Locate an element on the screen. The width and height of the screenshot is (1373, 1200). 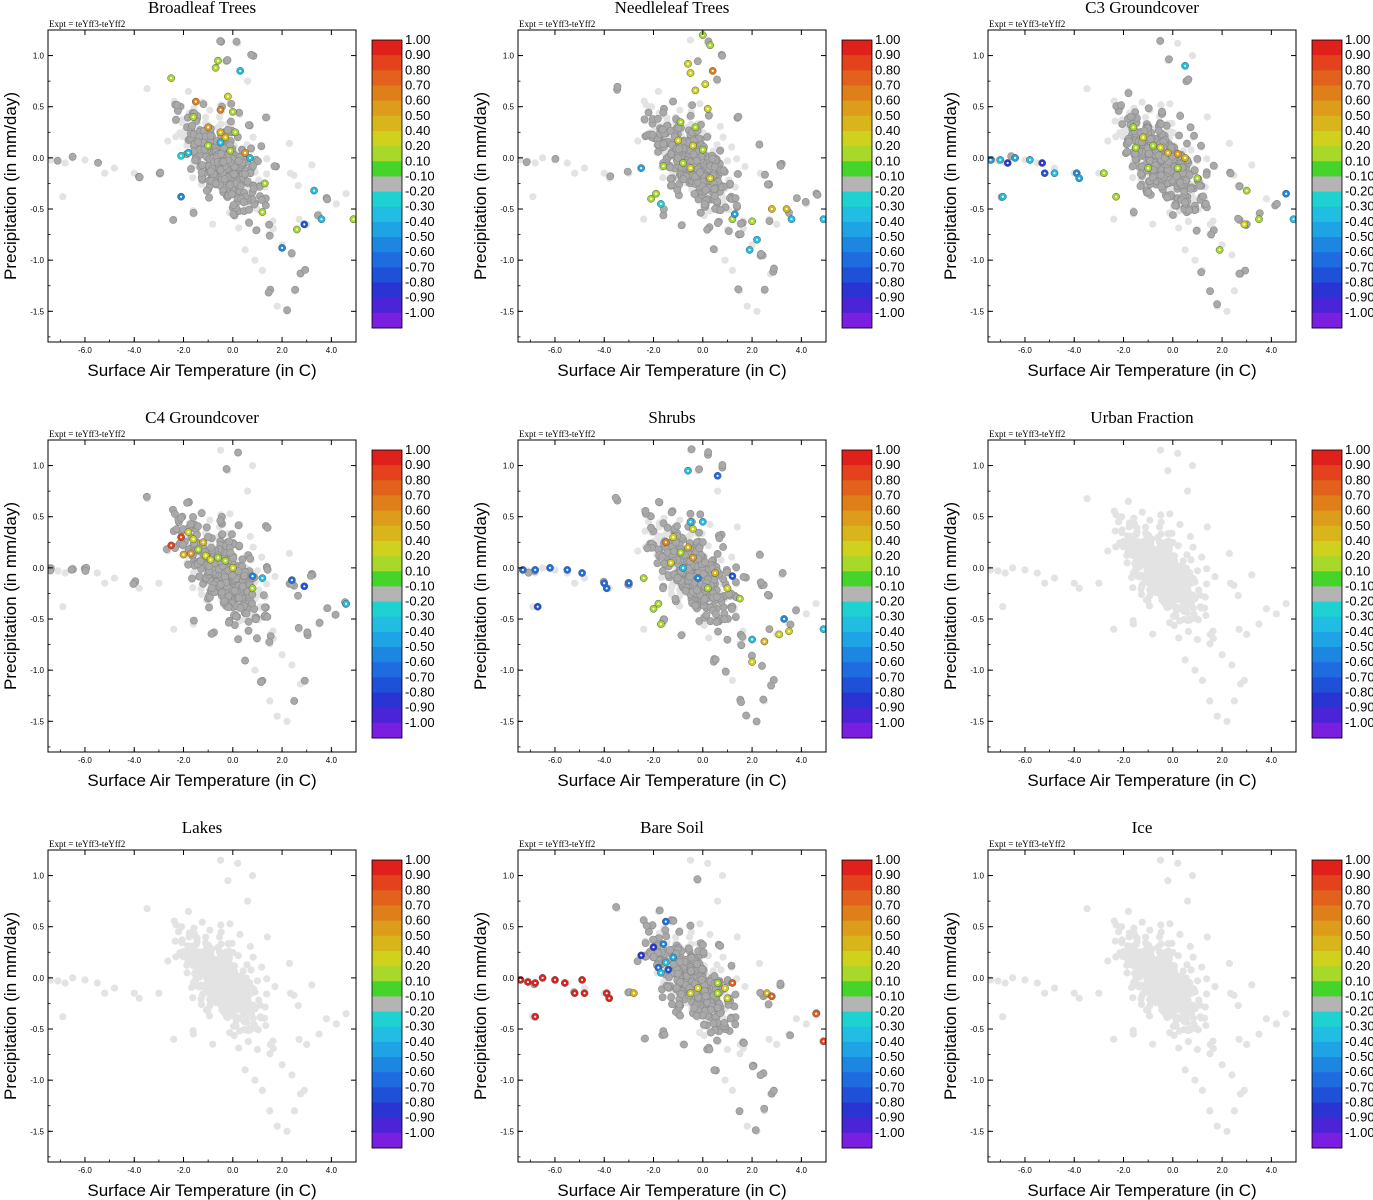
colorbar-label: 0.60 is located at coordinates (1357, 100).